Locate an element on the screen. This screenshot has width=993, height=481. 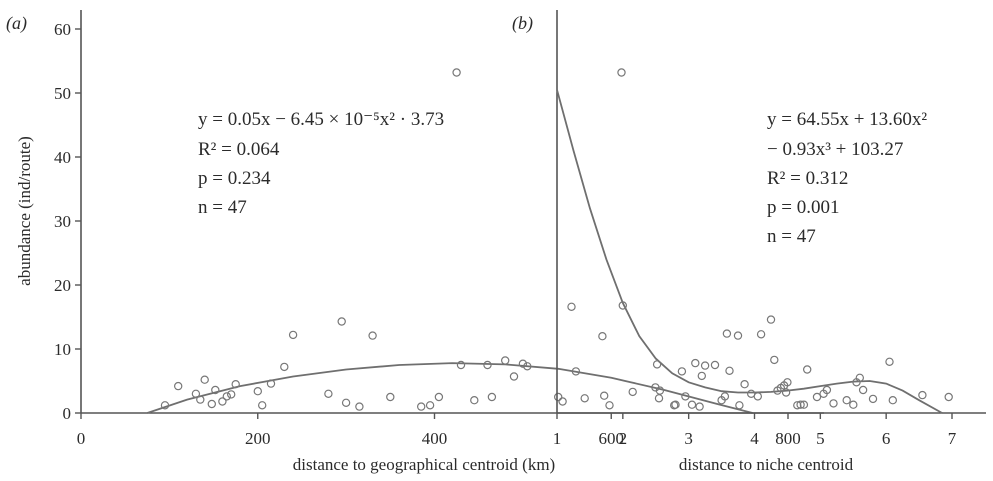
panel-b-equation-line2: − 0.93x³ + 103.27 is located at coordinates (835, 149).